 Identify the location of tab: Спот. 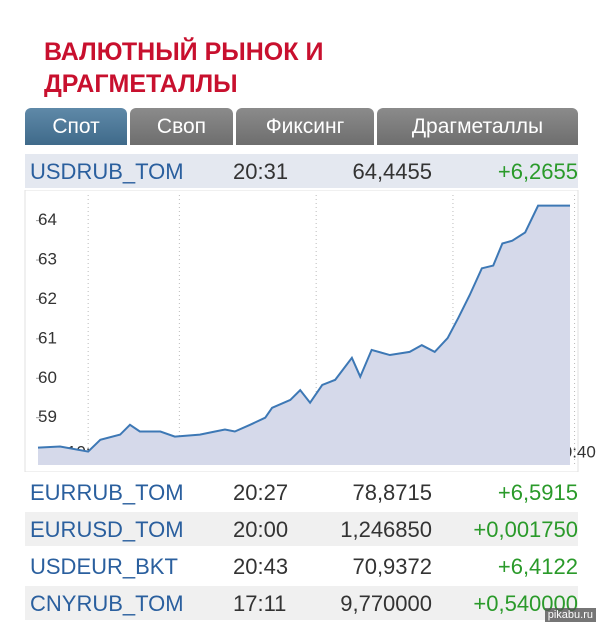
(76, 126).